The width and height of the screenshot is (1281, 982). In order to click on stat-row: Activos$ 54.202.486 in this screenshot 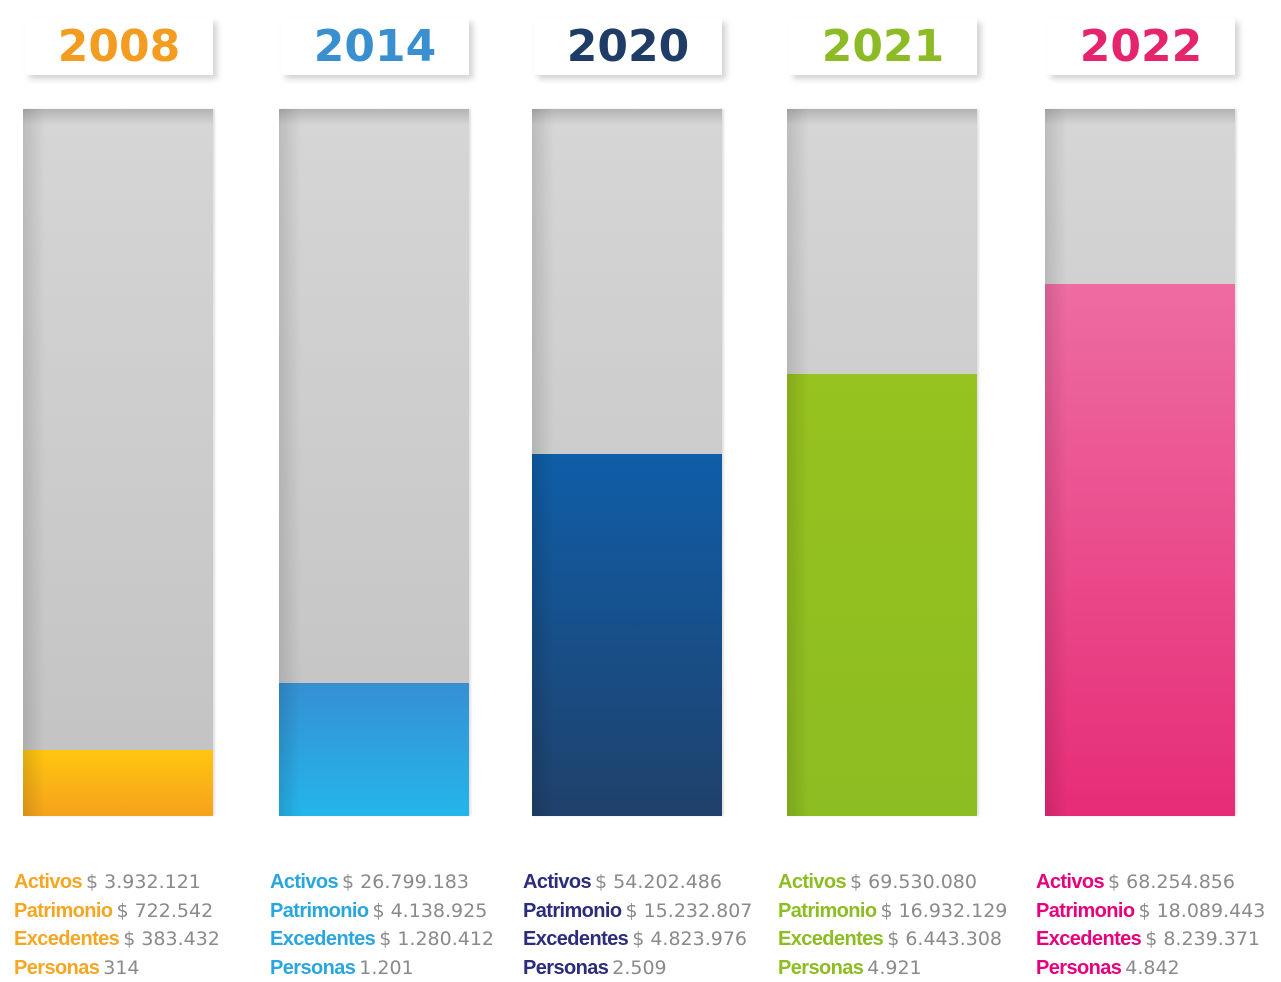, I will do `click(653, 882)`.